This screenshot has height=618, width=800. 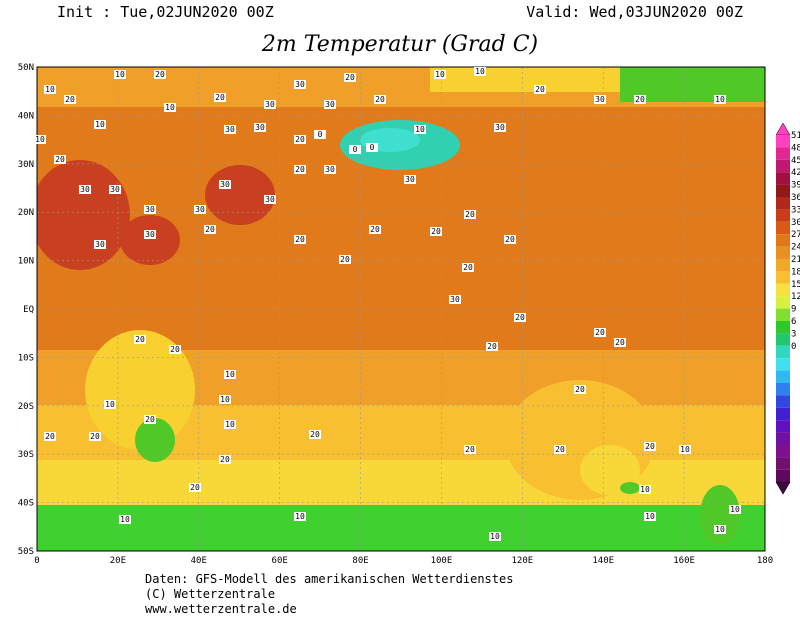 I want to click on colorbar-label: 6, so click(x=793, y=322).